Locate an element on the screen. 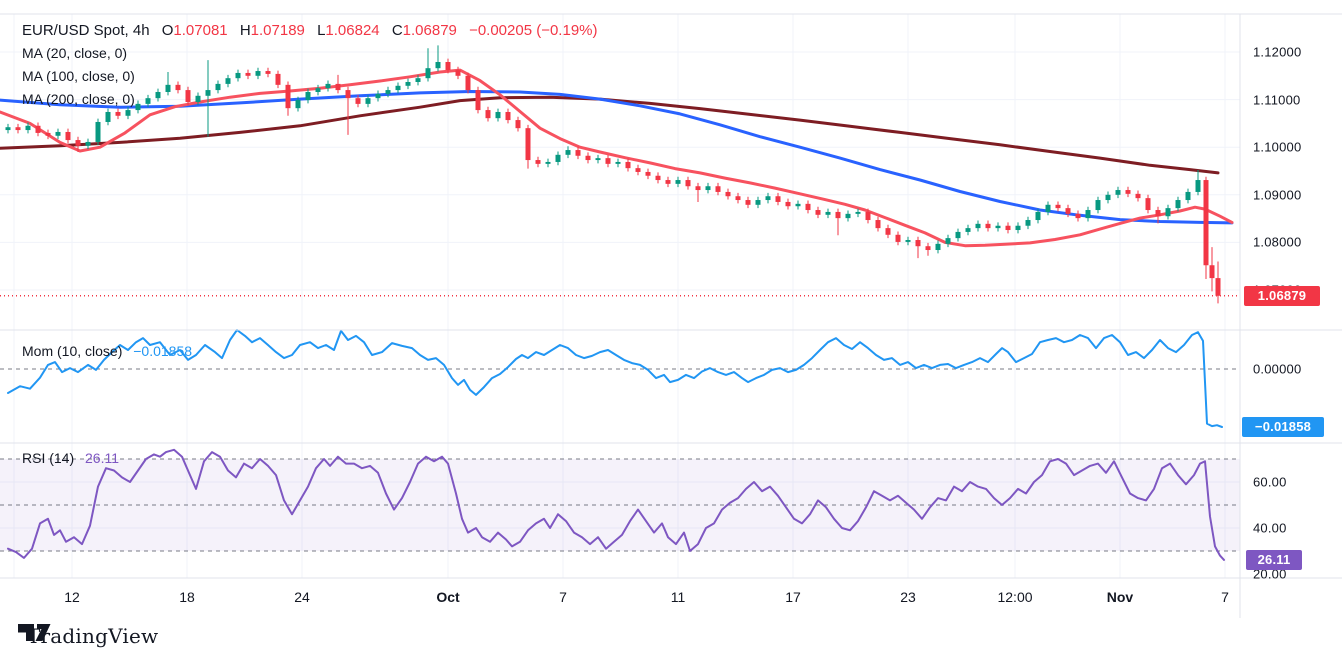 The height and width of the screenshot is (659, 1342). ma100-legend-row: MA (100, close, 0) is located at coordinates (78, 76).